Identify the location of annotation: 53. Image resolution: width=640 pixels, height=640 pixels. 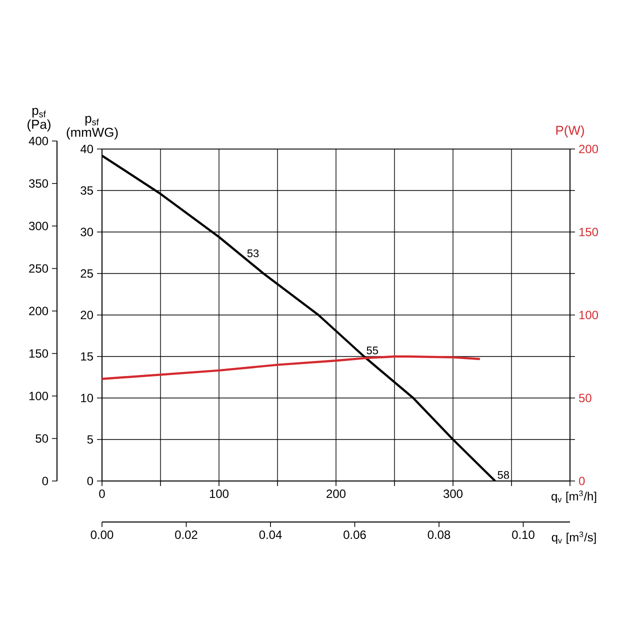
(253, 253).